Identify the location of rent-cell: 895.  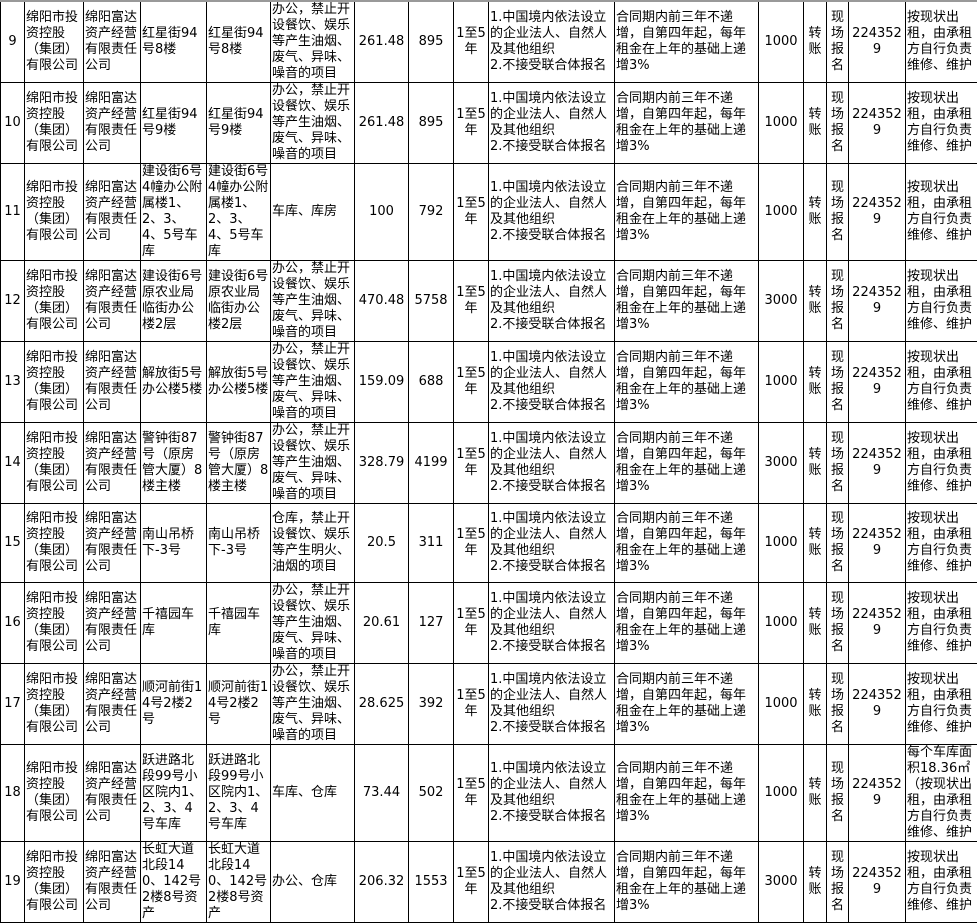
(431, 123).